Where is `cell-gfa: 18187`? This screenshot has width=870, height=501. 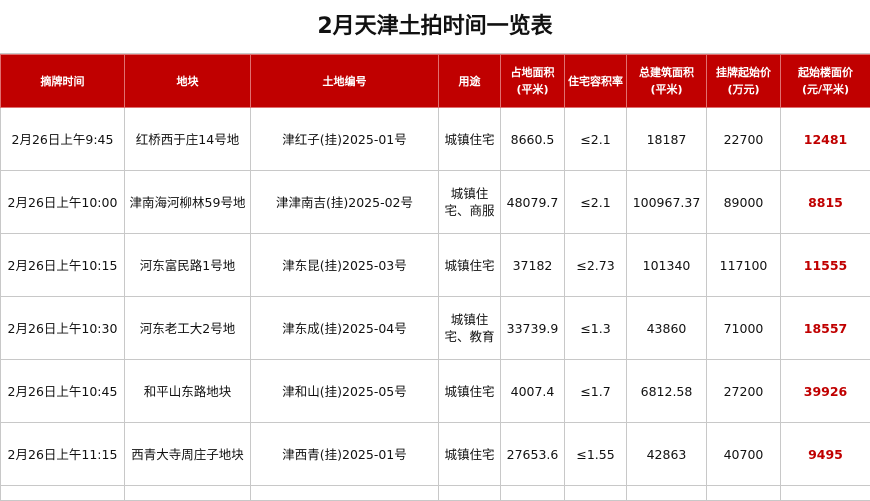
cell-gfa: 18187 is located at coordinates (667, 139).